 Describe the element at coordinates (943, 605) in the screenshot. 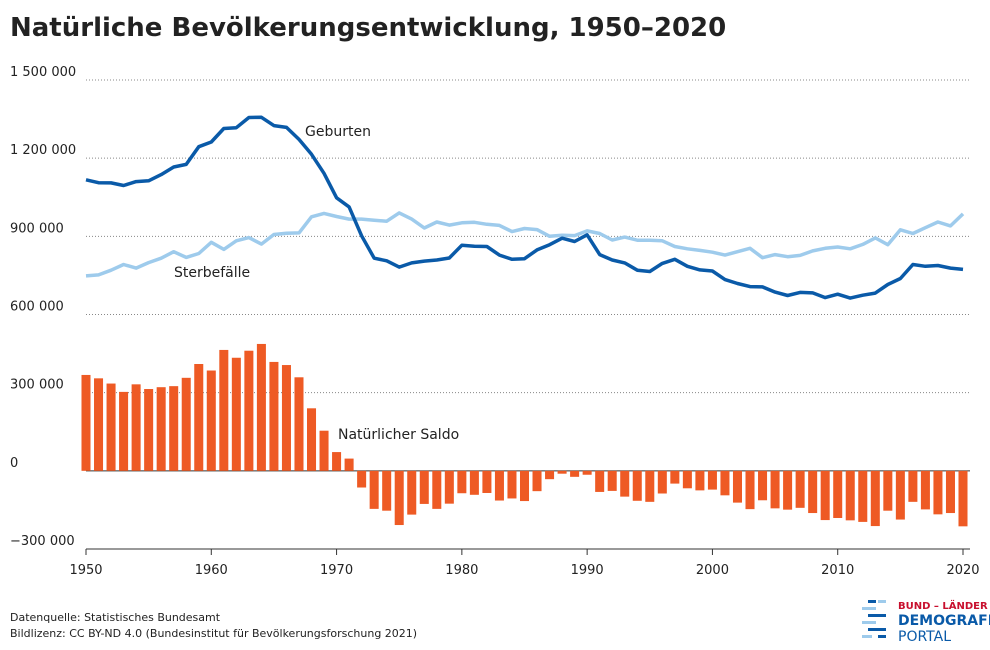

I see `logo-text: BUND – LÄNDER` at that location.